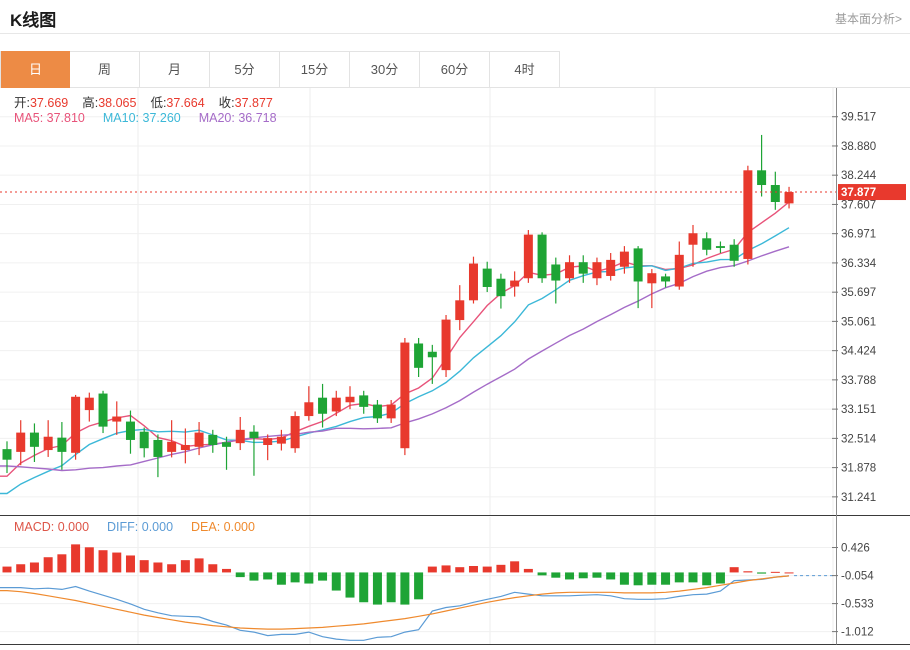 The width and height of the screenshot is (910, 650). What do you see at coordinates (858, 381) in the screenshot?
I see `y-axis-label: 33.788` at bounding box center [858, 381].